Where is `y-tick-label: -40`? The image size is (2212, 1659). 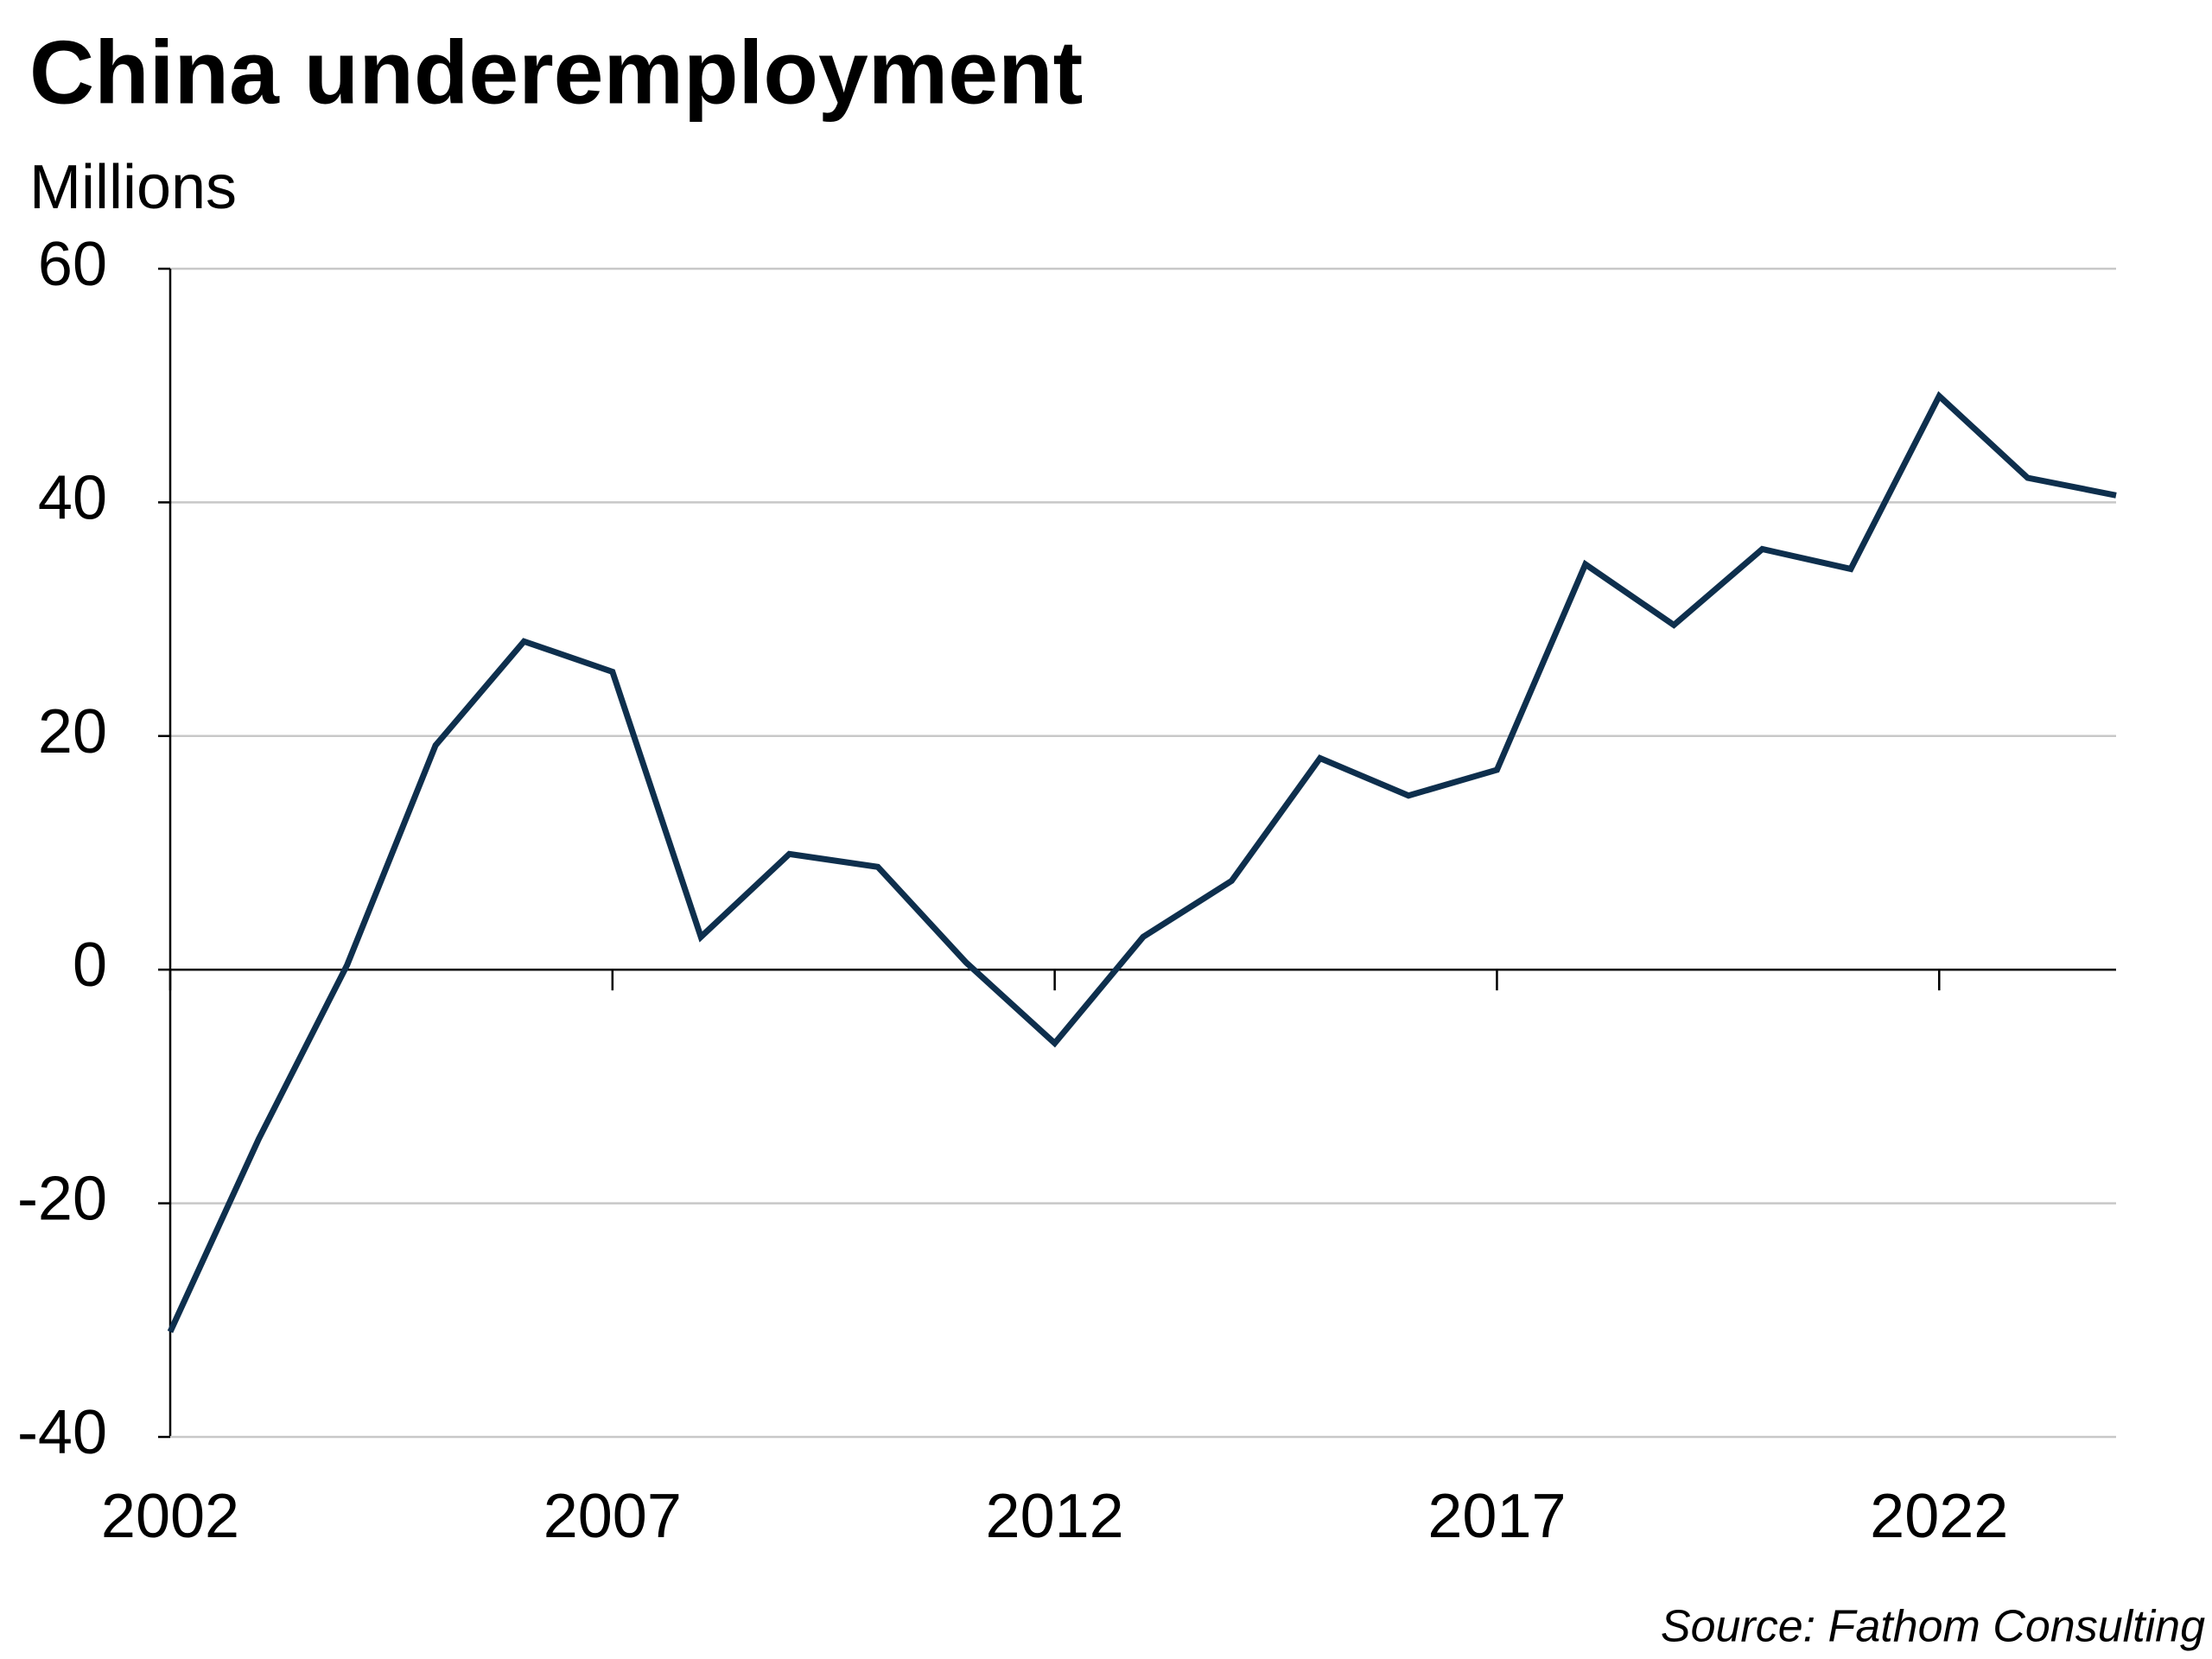
y-tick-label: -40 is located at coordinates (62, 1432).